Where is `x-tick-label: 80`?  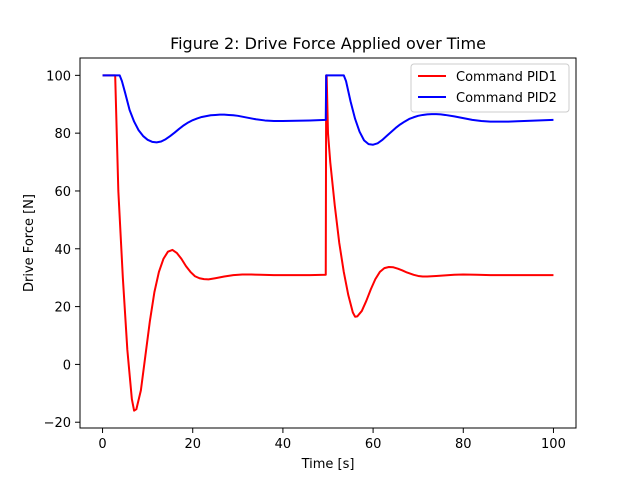 x-tick-label: 80 is located at coordinates (463, 444).